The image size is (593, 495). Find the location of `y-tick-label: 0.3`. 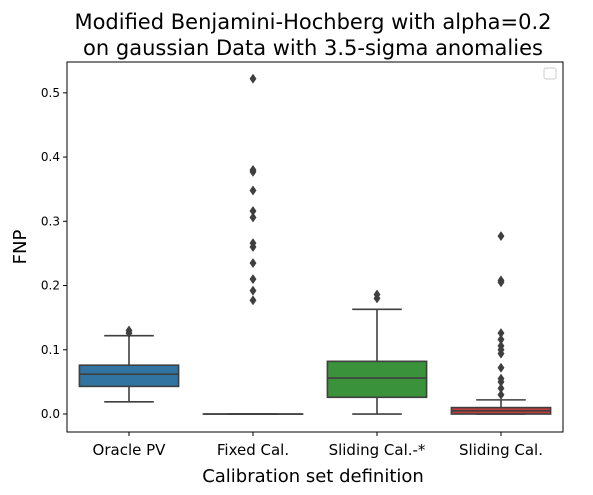

y-tick-label: 0.3 is located at coordinates (50, 221).